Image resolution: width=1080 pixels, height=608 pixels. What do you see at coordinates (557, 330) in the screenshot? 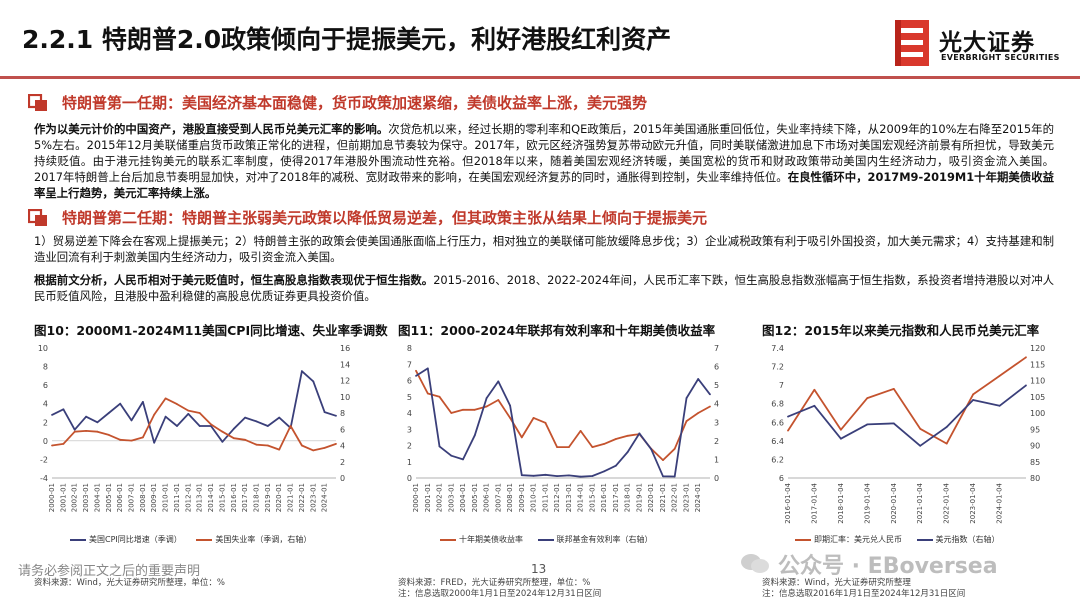
I see `chart11-title: 图11：2000-2024年联邦有效利率和十年期美债收益率` at bounding box center [557, 330].